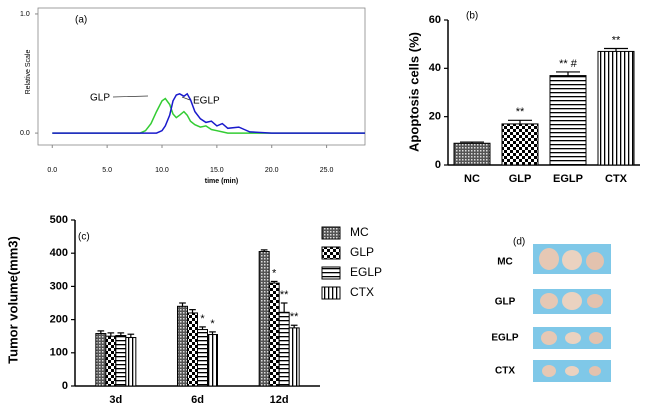  Describe the element at coordinates (12, 300) in the screenshot. I see `y-axis-label: Tumor volume(mm3)` at that location.